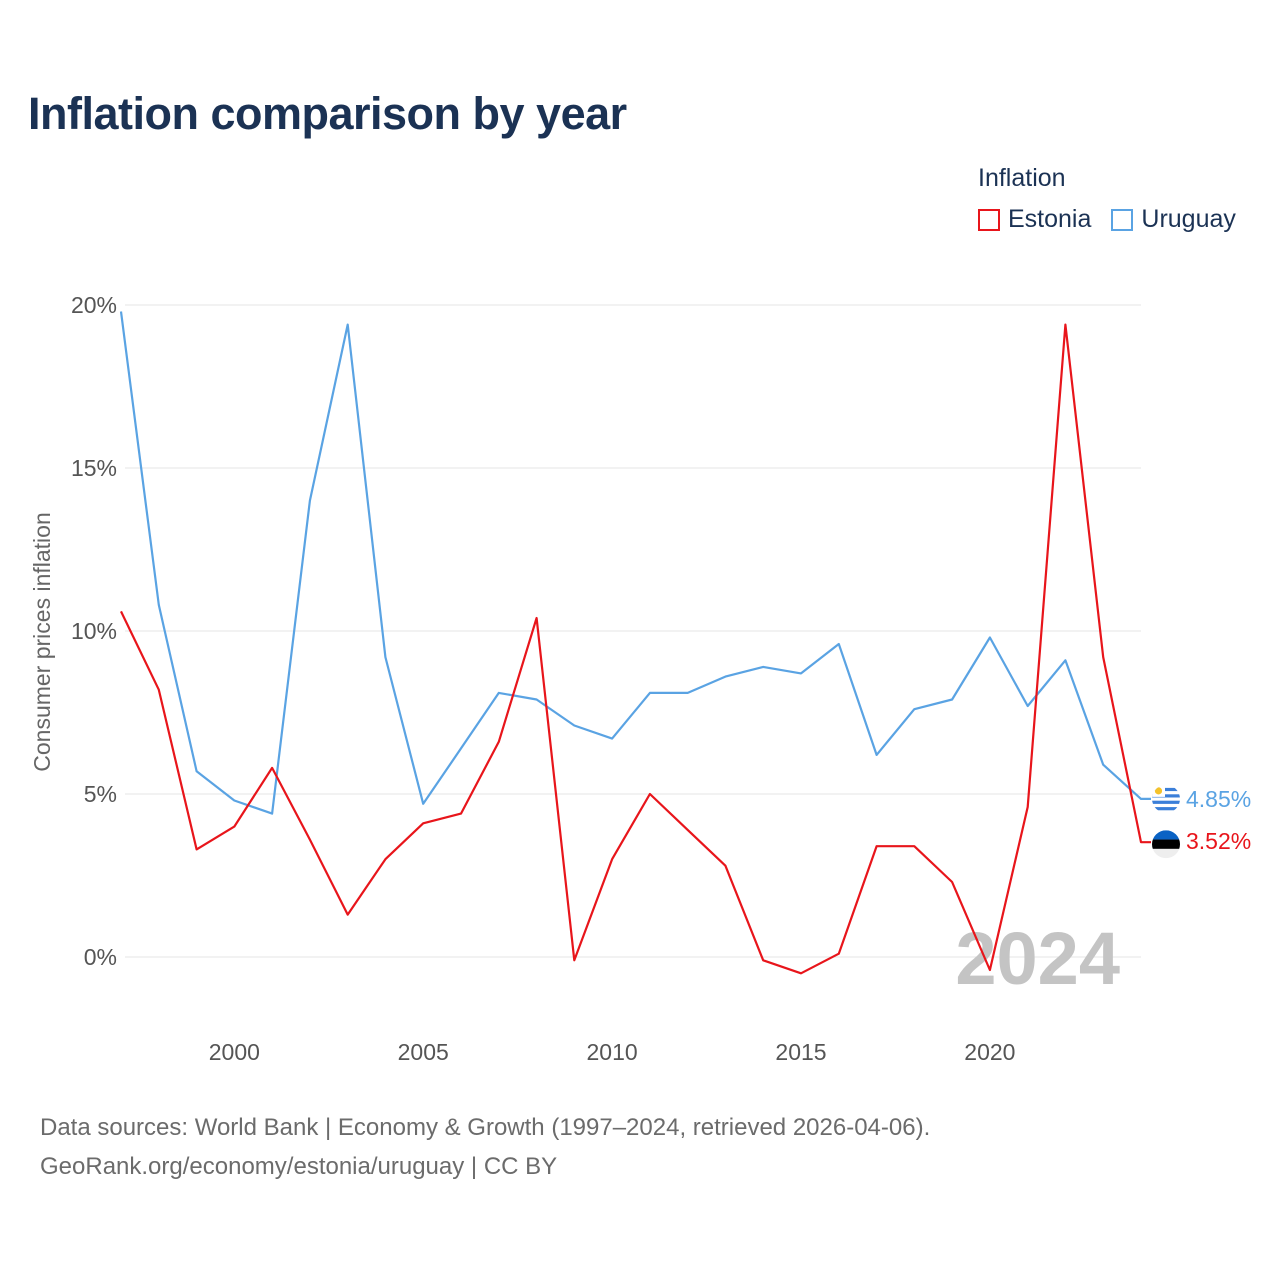 Image resolution: width=1280 pixels, height=1280 pixels. Describe the element at coordinates (800, 1052) in the screenshot. I see `x-tick-label: 2015` at that location.